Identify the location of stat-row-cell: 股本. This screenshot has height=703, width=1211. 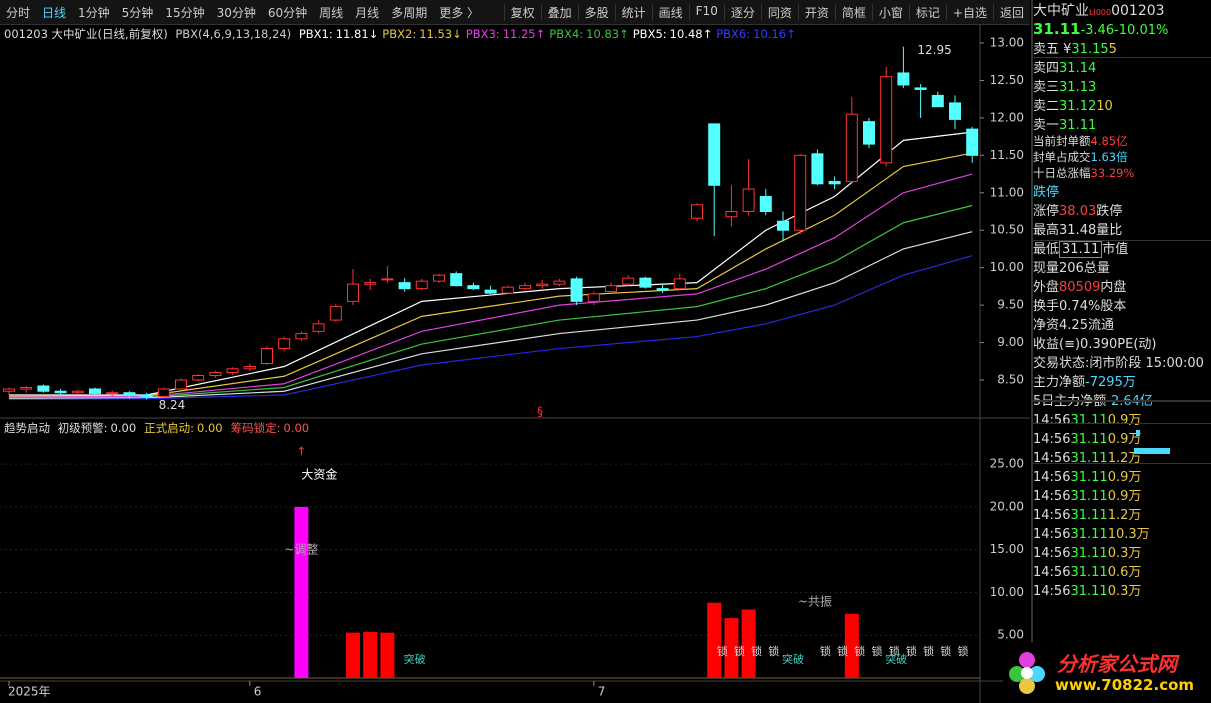
(1113, 306).